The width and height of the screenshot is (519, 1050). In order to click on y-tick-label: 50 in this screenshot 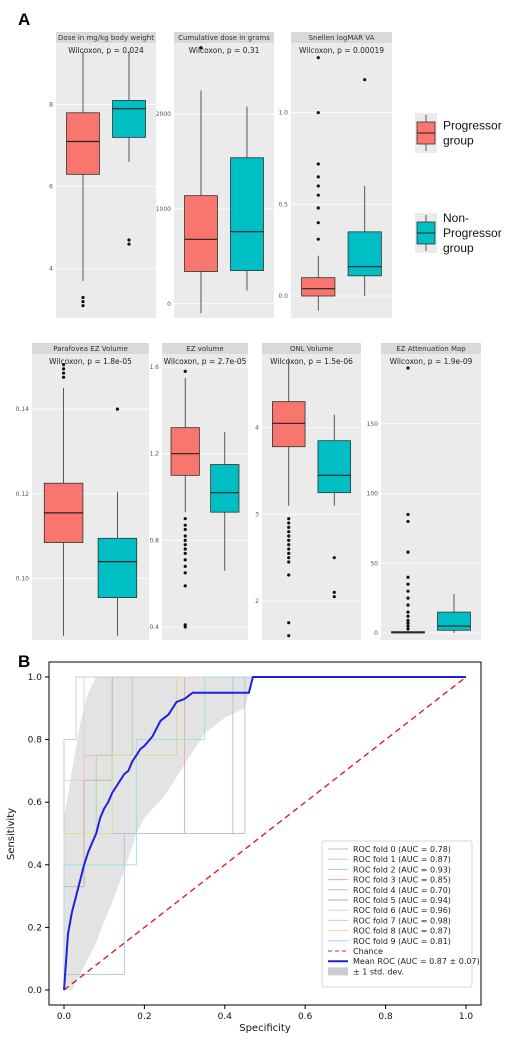, I will do `click(374, 563)`.